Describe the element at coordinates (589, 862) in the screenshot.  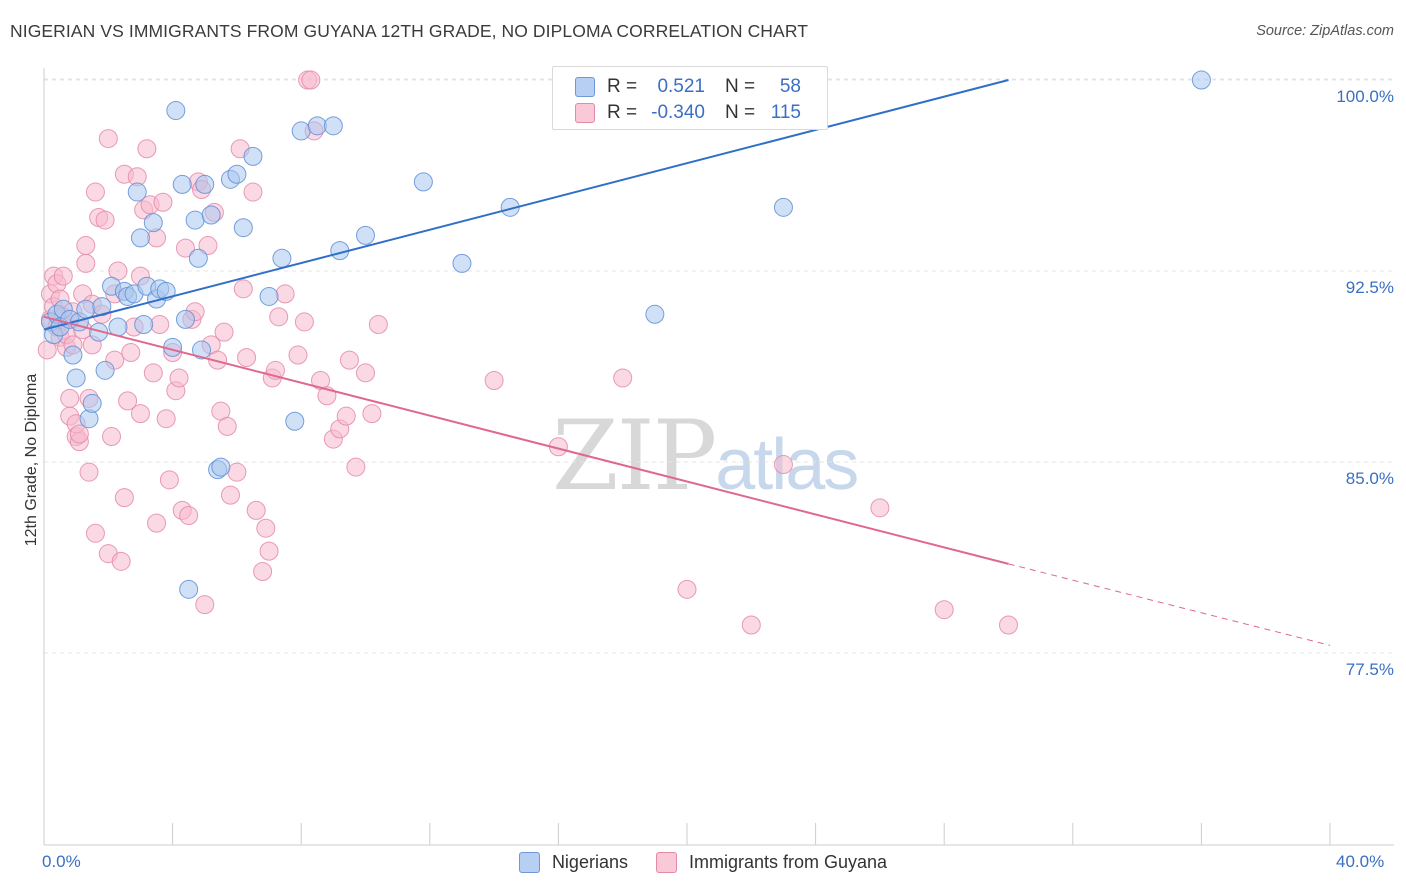
I see `legend-label-nigerians: Nigerians` at that location.